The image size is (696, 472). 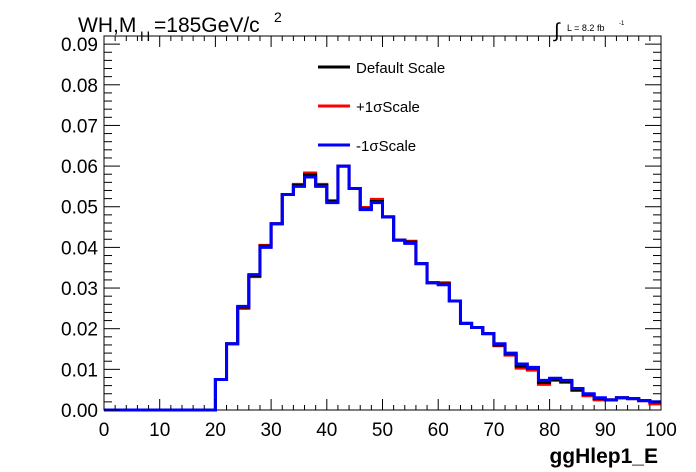 What do you see at coordinates (400, 68) in the screenshot?
I see `legend-entry-label: Default Scale` at bounding box center [400, 68].